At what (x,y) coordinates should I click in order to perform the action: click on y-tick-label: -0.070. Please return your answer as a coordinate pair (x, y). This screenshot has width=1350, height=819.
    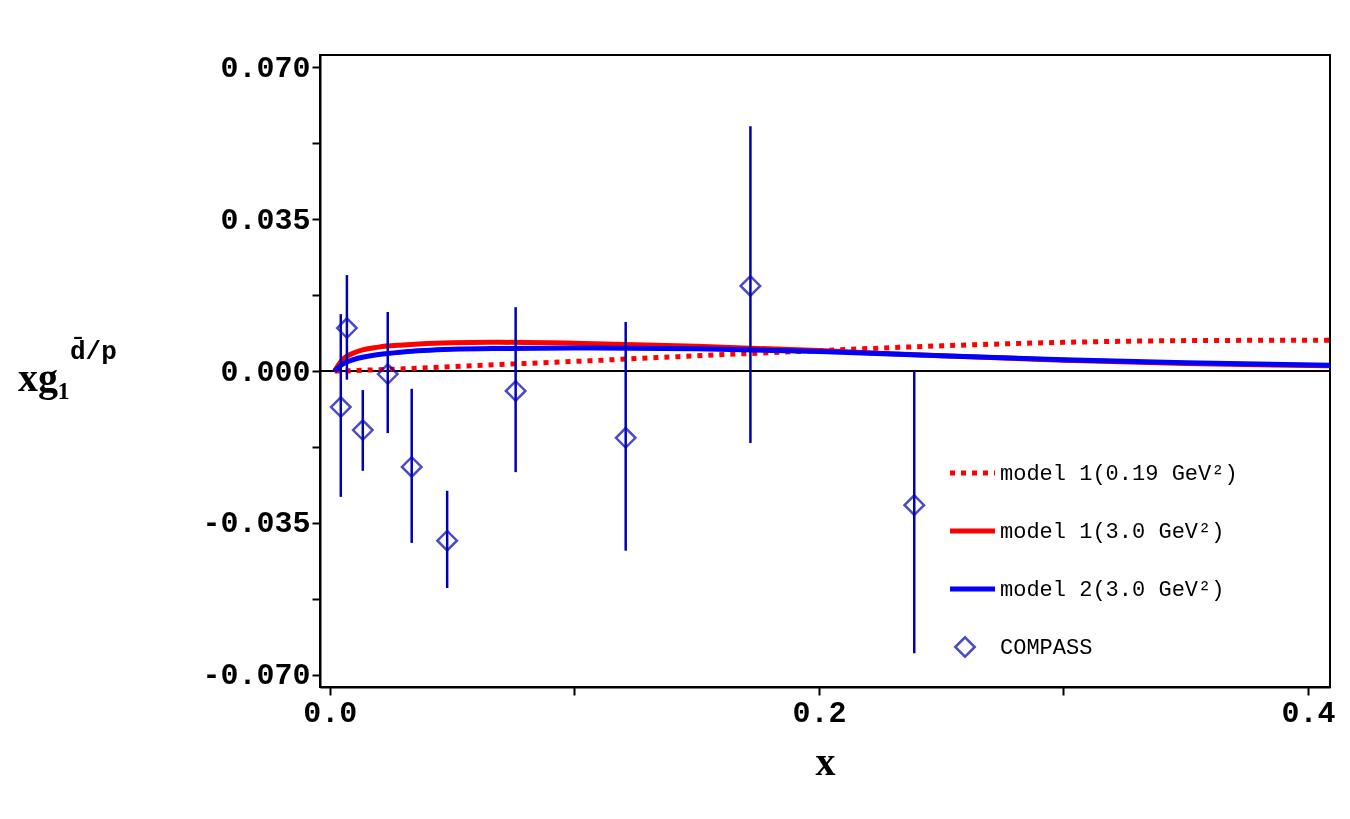
    Looking at the image, I should click on (256, 676).